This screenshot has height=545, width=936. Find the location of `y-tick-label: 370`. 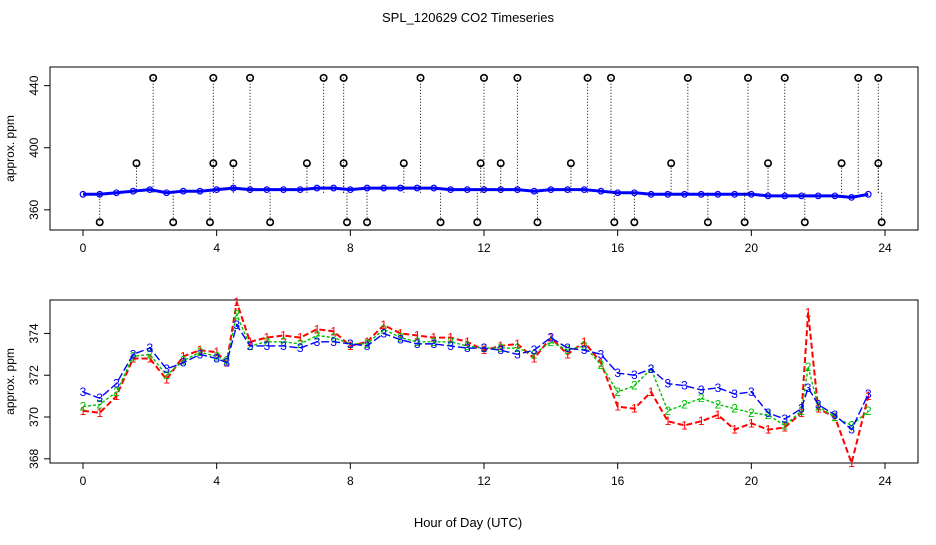

y-tick-label: 370 is located at coordinates (34, 417).